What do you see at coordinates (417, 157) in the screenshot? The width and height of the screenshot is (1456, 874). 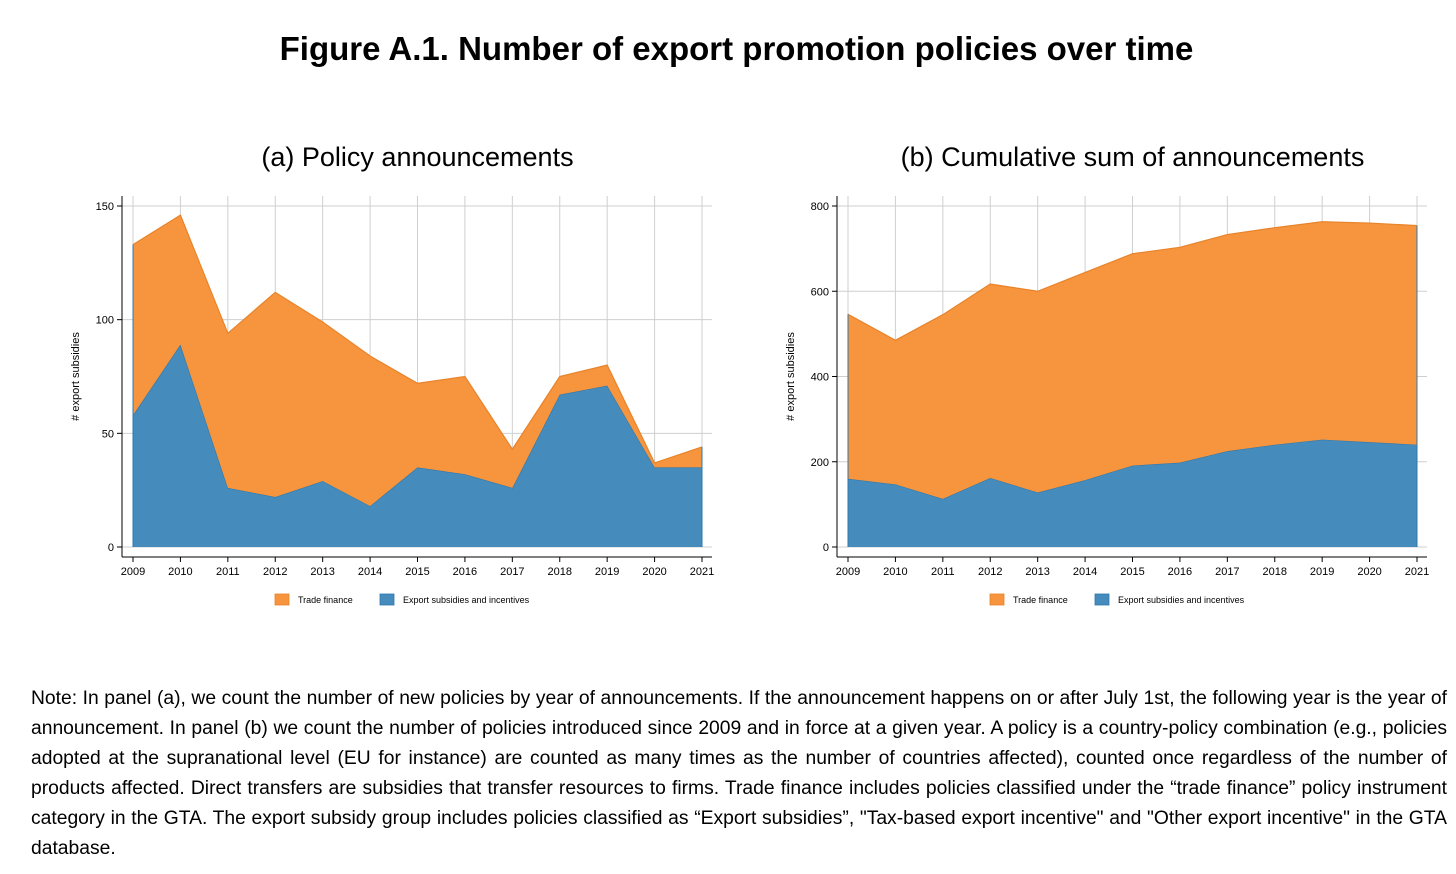 I see `chart-title: (a) Policy announcements` at bounding box center [417, 157].